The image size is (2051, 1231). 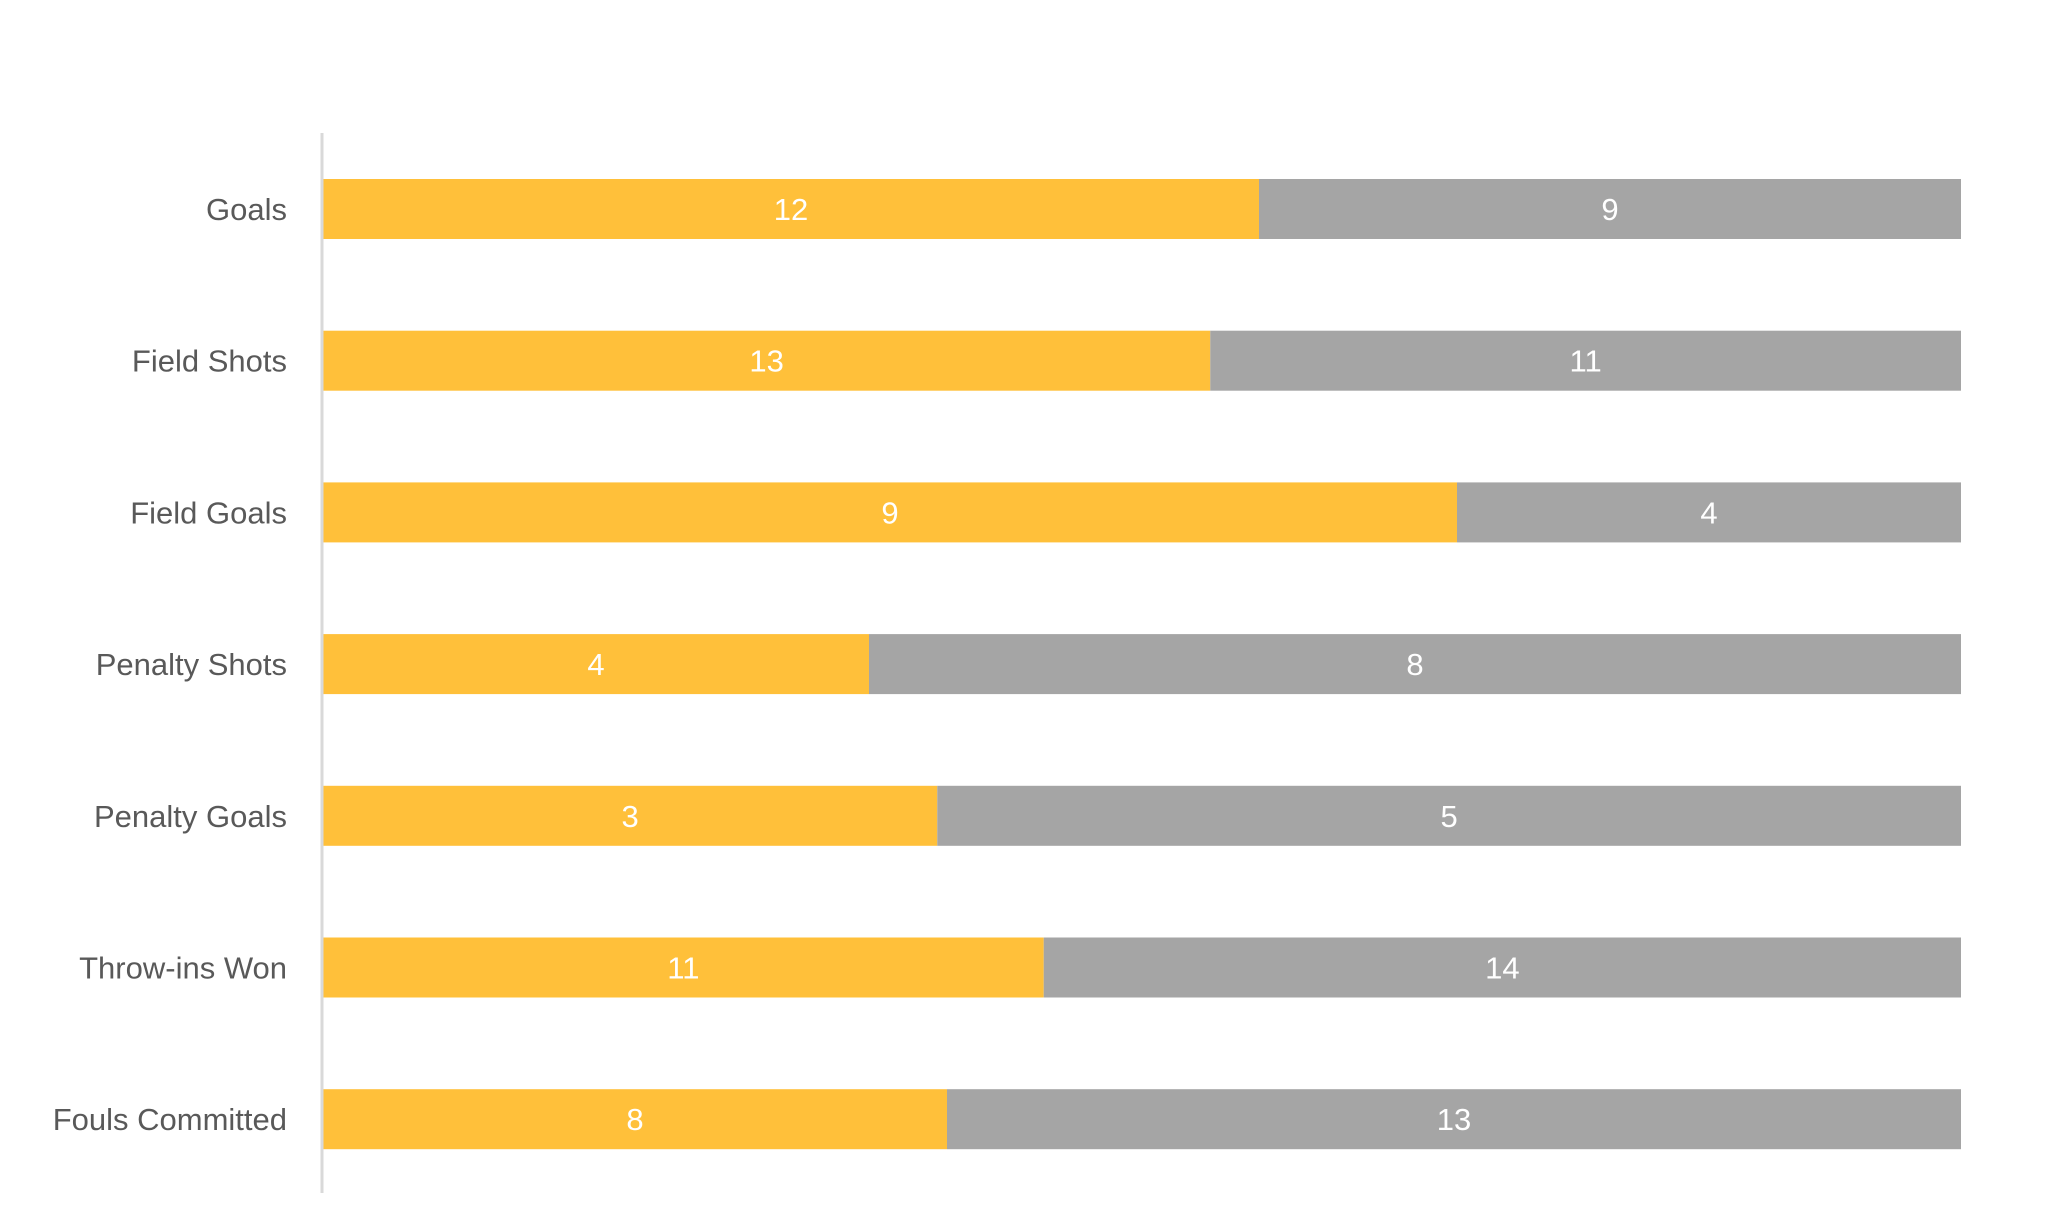 I want to click on category-label: Throw-ins Won, so click(x=183, y=968).